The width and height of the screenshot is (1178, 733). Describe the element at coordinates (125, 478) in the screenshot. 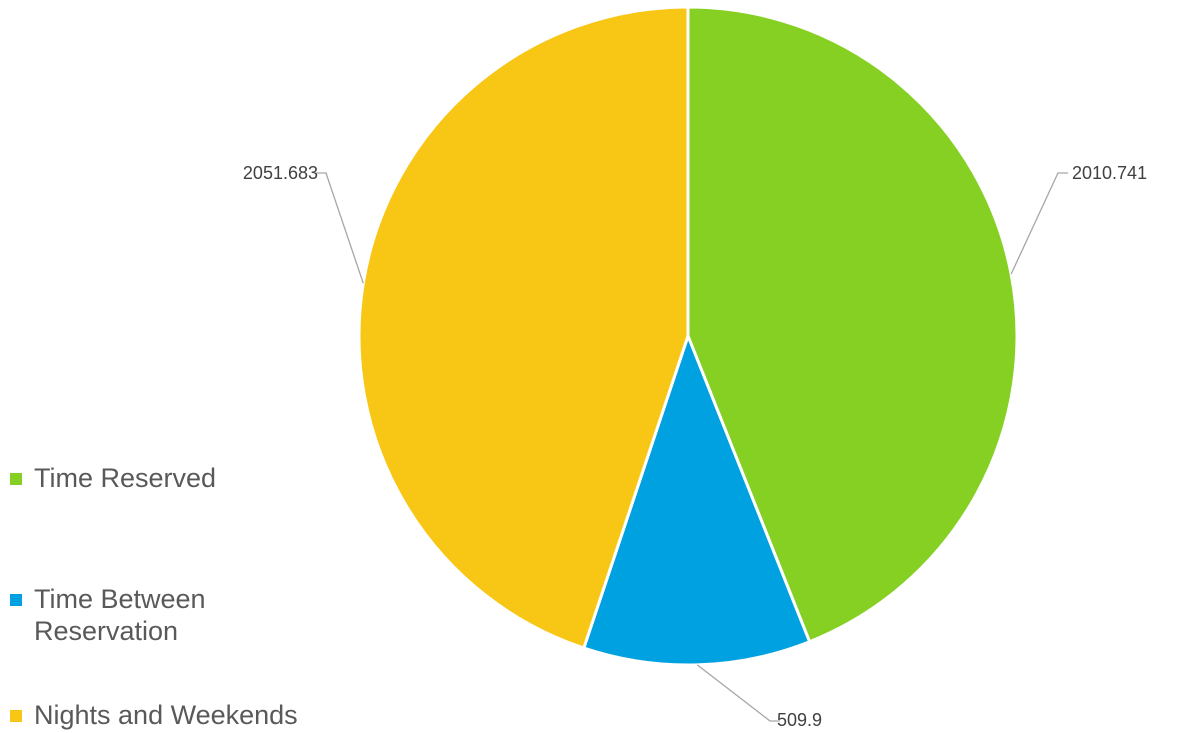

I see `legend-label: Time Reserved` at that location.